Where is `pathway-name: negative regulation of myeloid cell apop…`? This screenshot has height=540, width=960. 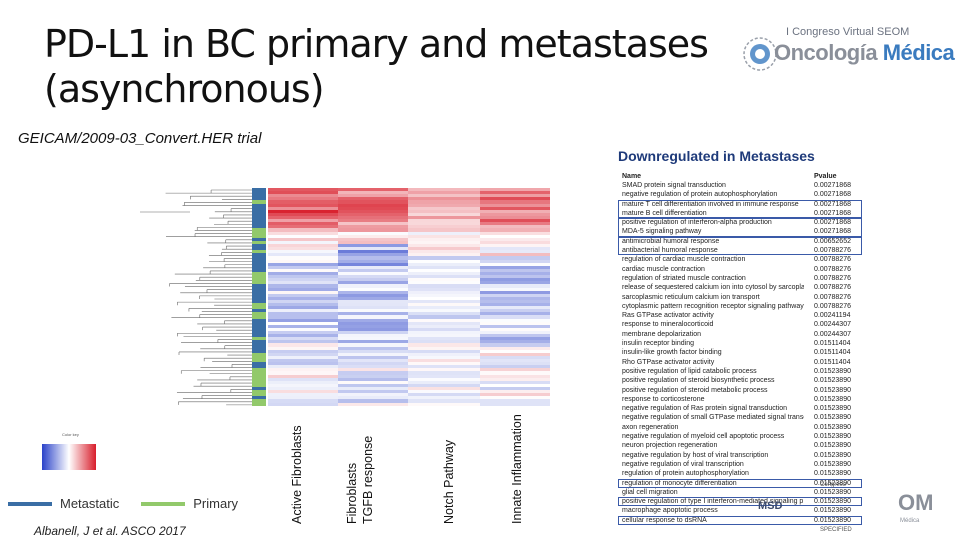 pathway-name: negative regulation of myeloid cell apop… is located at coordinates (703, 437).